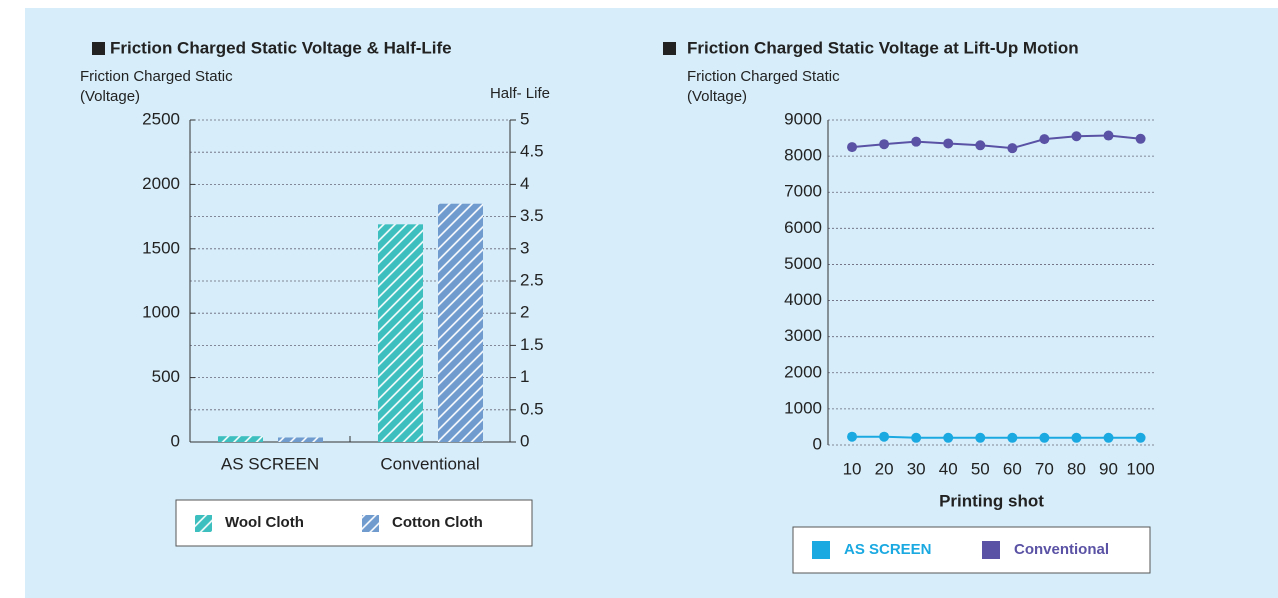 The image size is (1278, 598). What do you see at coordinates (524, 183) in the screenshot?
I see `y2-tick-label: 4` at bounding box center [524, 183].